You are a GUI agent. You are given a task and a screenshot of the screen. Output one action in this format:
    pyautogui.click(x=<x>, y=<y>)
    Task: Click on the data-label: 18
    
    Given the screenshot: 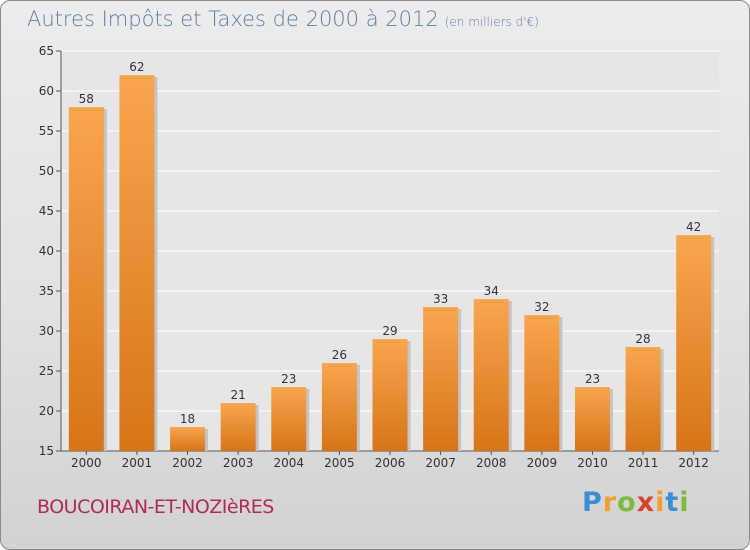 What is the action you would take?
    pyautogui.click(x=187, y=419)
    